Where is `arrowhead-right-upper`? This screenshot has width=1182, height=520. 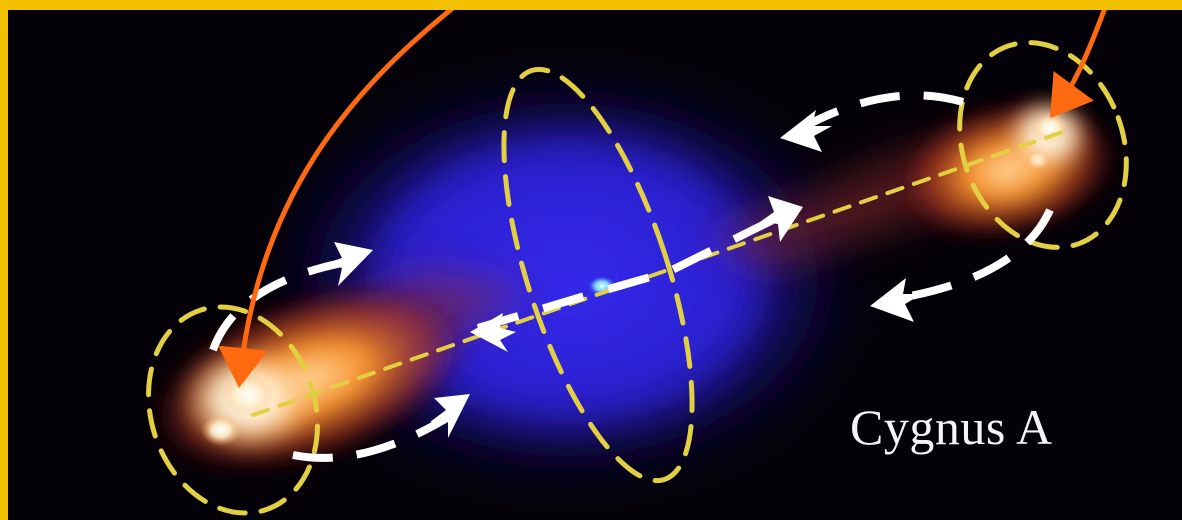 arrowhead-right-upper is located at coordinates (806, 131).